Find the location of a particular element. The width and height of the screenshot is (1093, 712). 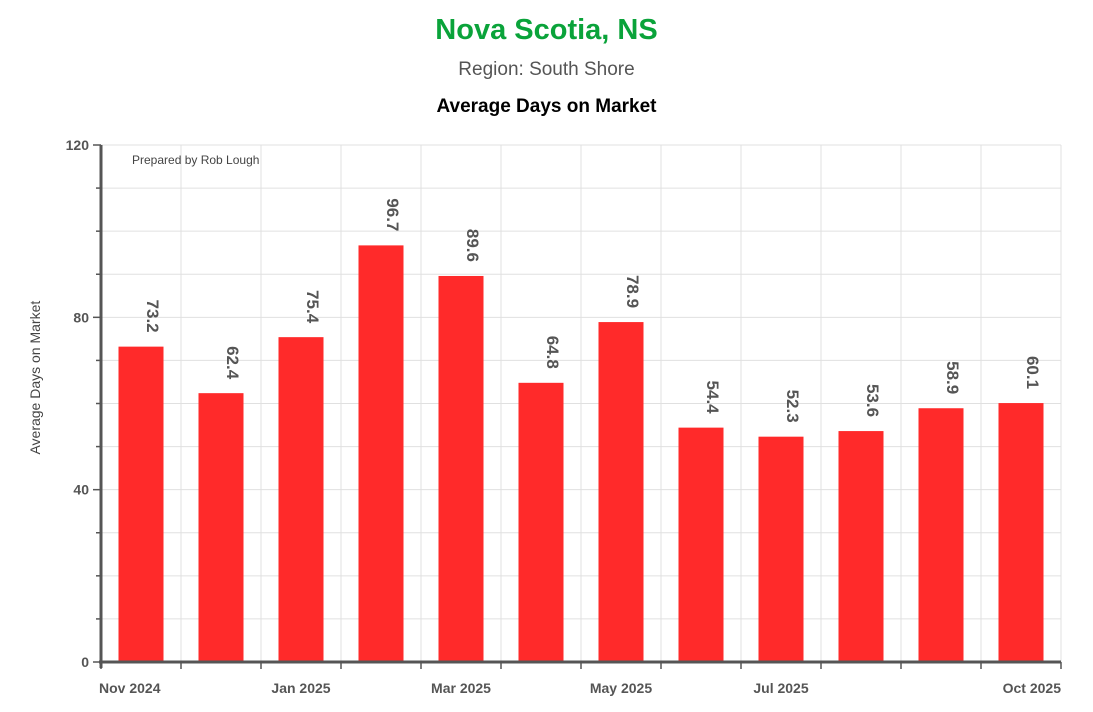

credit-text: Prepared by Rob Lough is located at coordinates (195, 160).